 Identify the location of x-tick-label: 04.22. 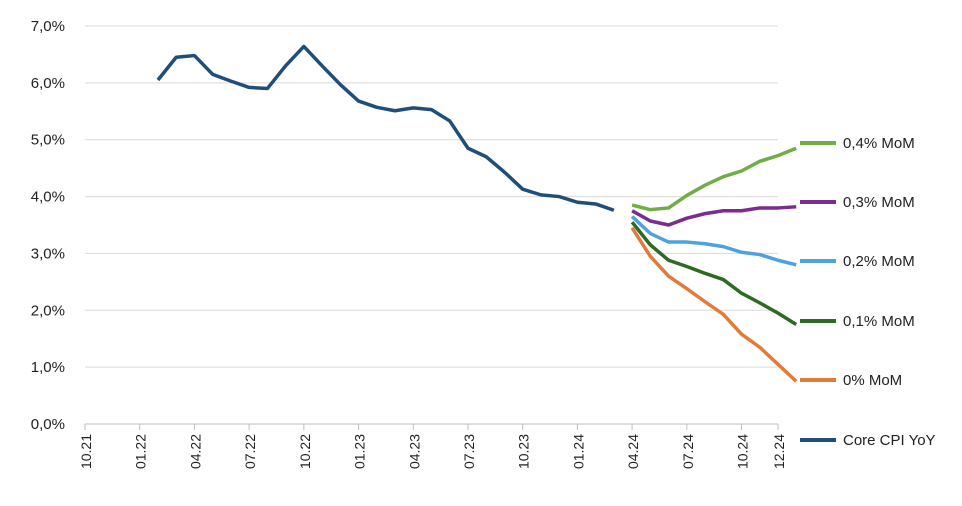
(195, 451).